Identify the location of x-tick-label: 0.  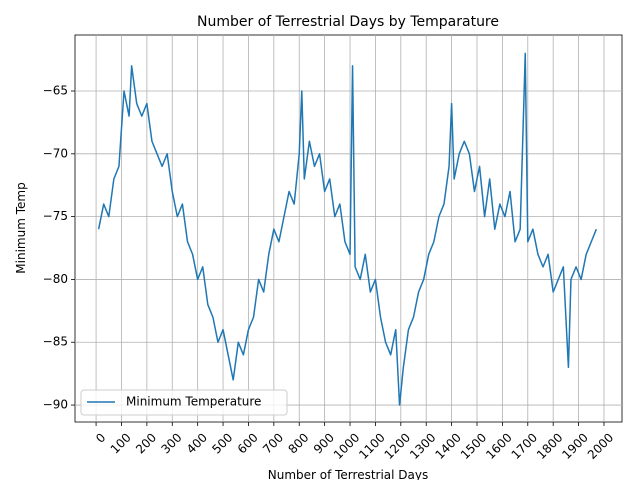
(100, 437).